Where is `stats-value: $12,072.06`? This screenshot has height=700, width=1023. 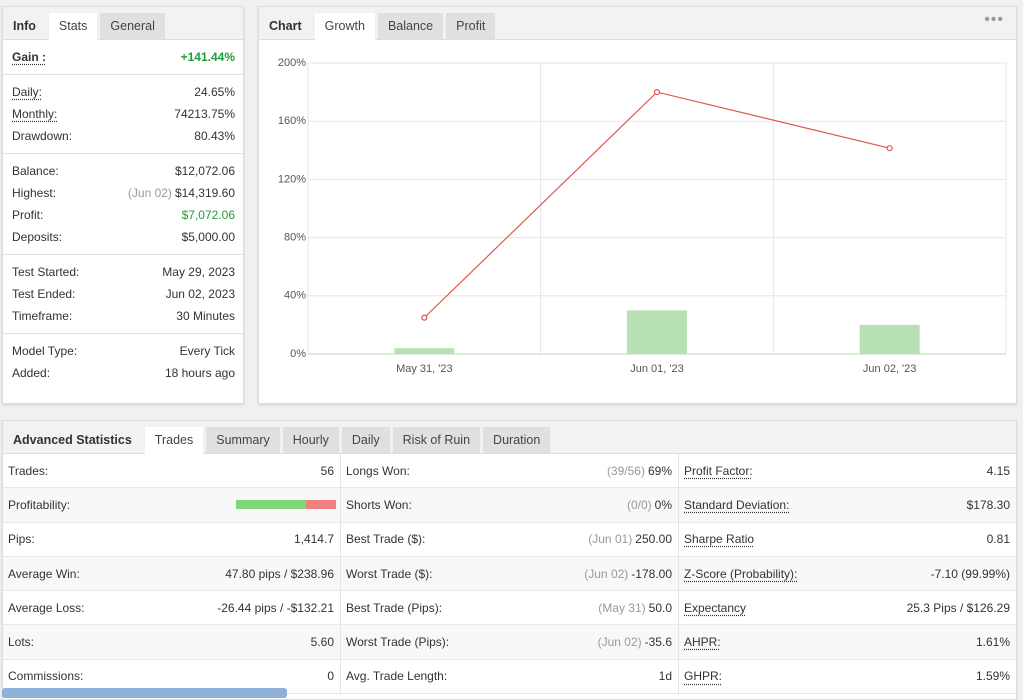 stats-value: $12,072.06 is located at coordinates (204, 171).